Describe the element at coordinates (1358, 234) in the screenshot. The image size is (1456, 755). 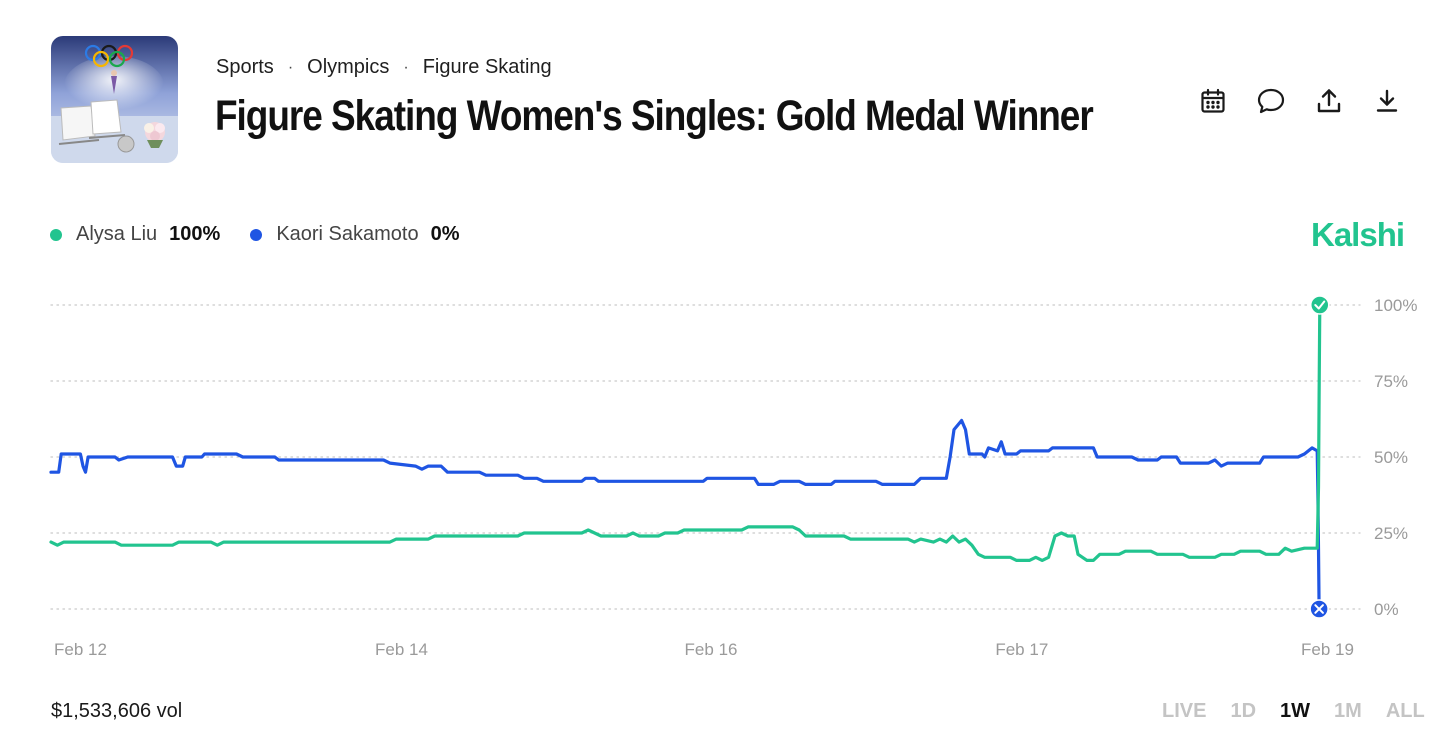
I see `kalshi-logo: Kalshi` at that location.